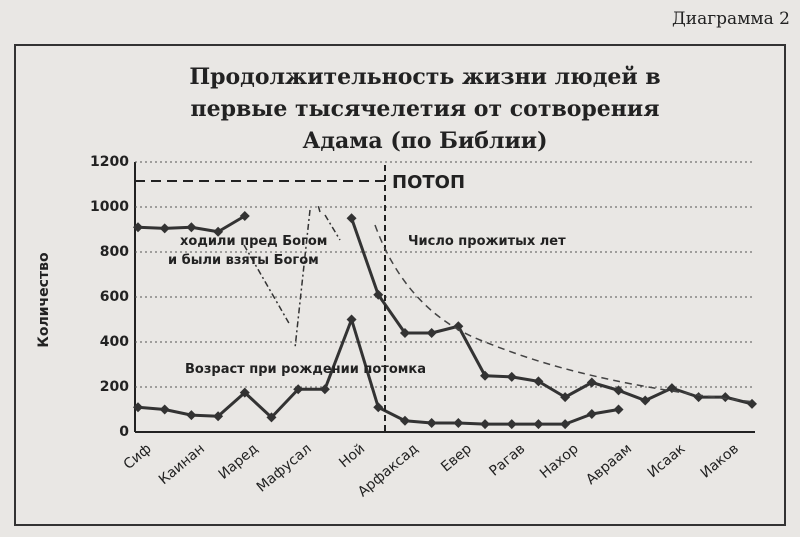  Describe the element at coordinates (109, 207) in the screenshot. I see `y-tick-label: 1000` at that location.